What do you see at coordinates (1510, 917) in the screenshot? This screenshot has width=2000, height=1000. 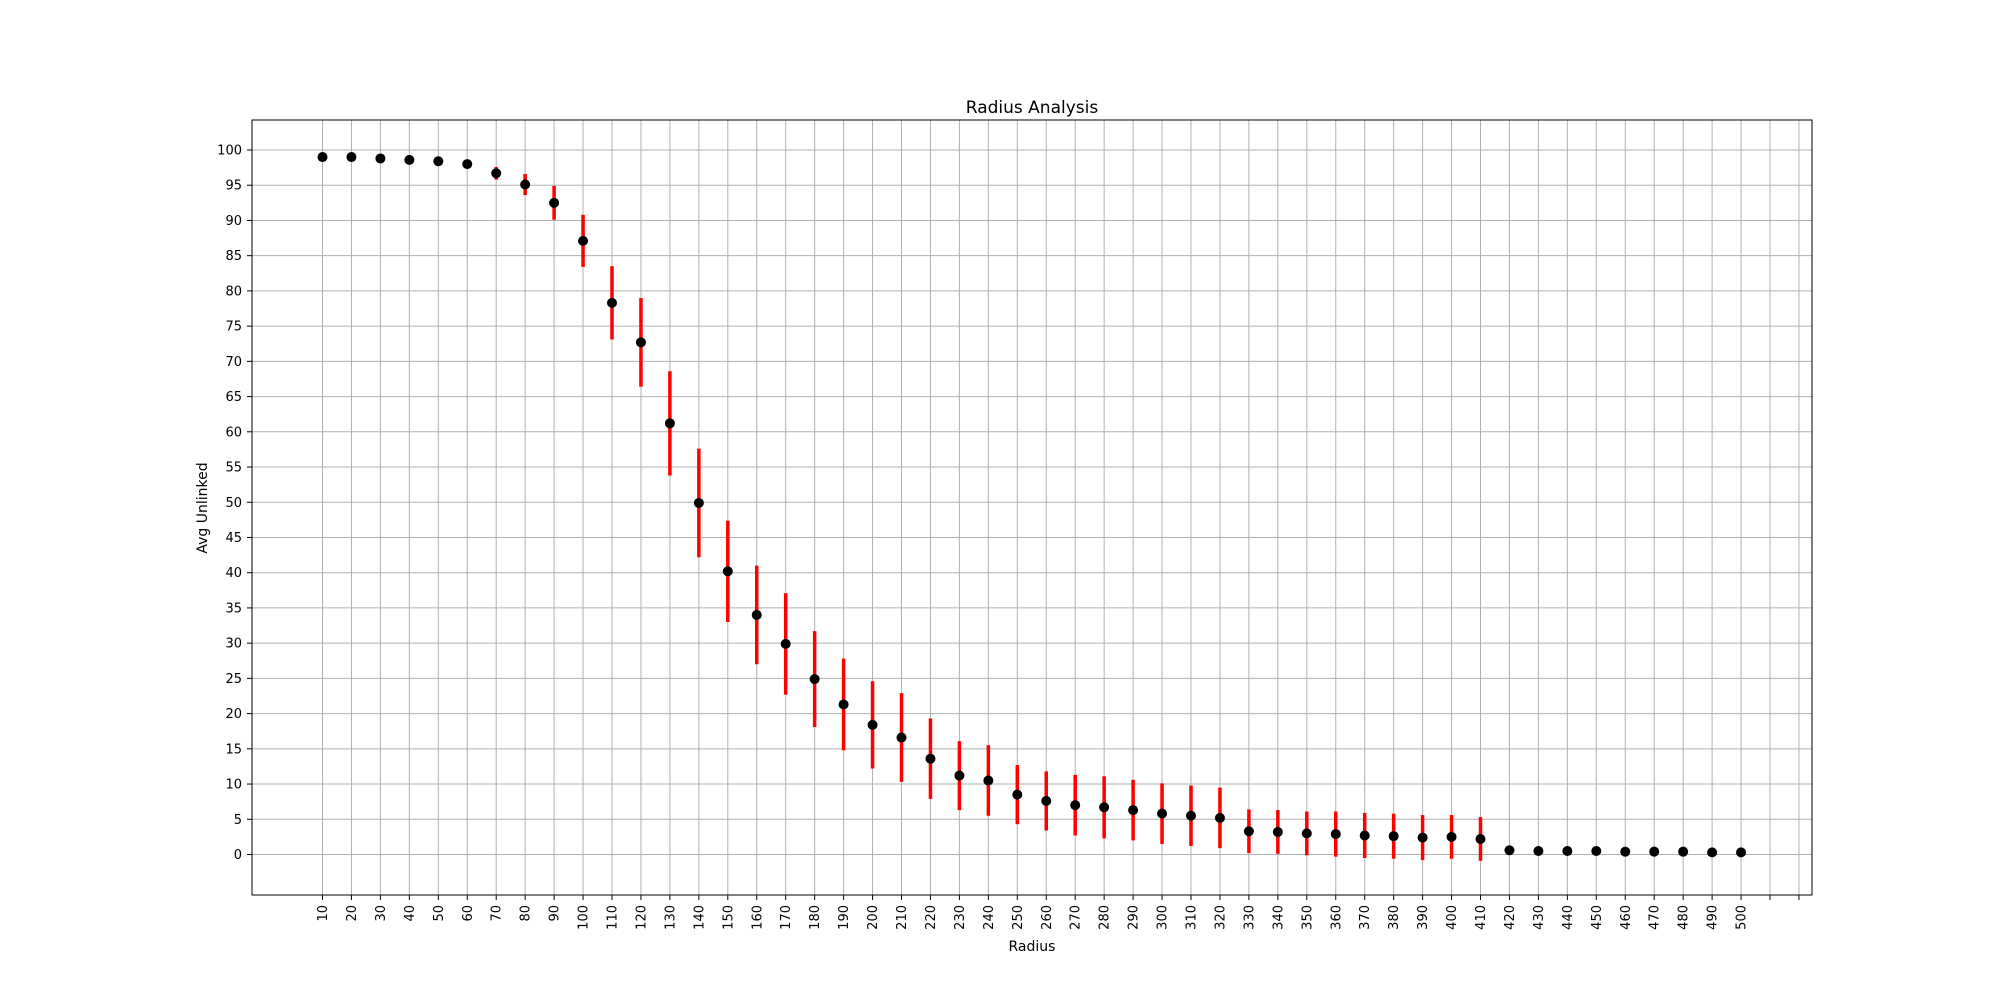 I see `x-tick-label: 420` at bounding box center [1510, 917].